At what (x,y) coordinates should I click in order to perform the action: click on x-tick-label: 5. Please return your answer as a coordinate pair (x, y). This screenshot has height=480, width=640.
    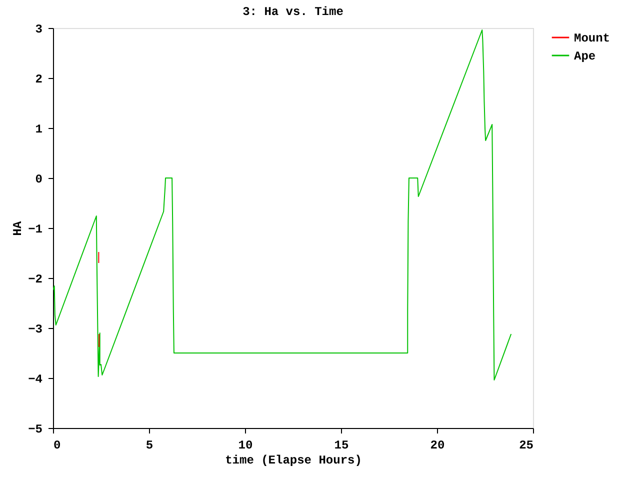
    Looking at the image, I should click on (150, 445).